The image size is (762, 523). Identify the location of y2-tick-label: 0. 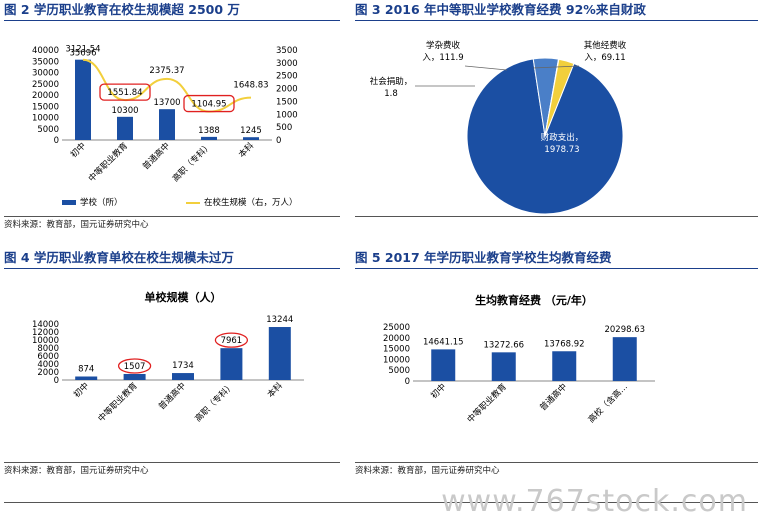
(278, 141).